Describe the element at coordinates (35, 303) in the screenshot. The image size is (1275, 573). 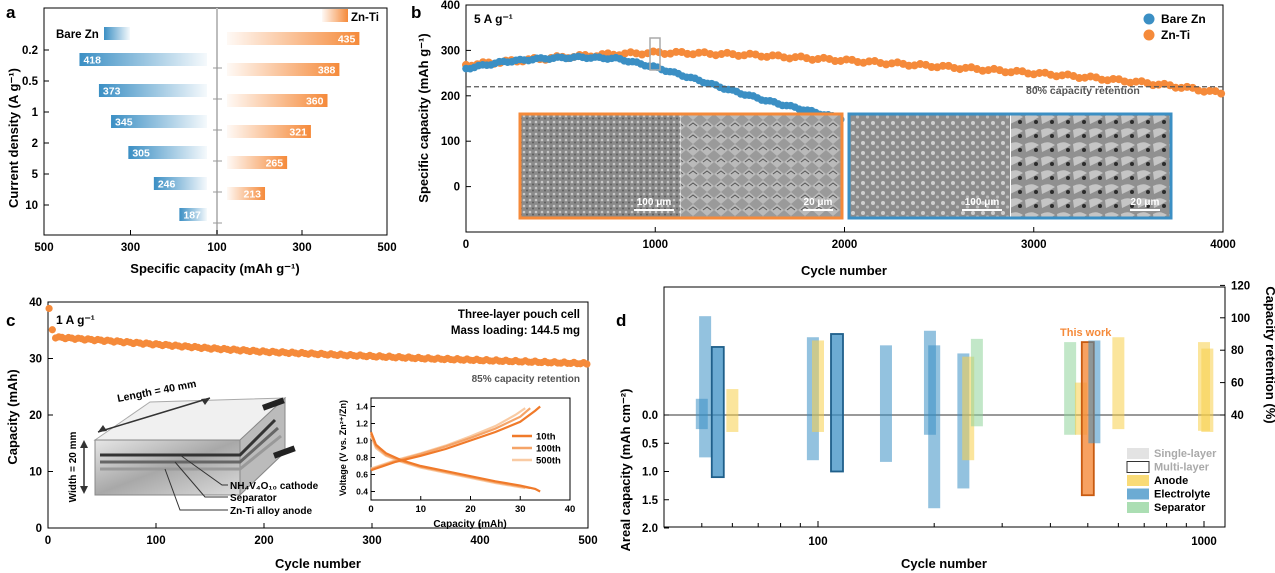
I see `y-tick-label: 40` at that location.